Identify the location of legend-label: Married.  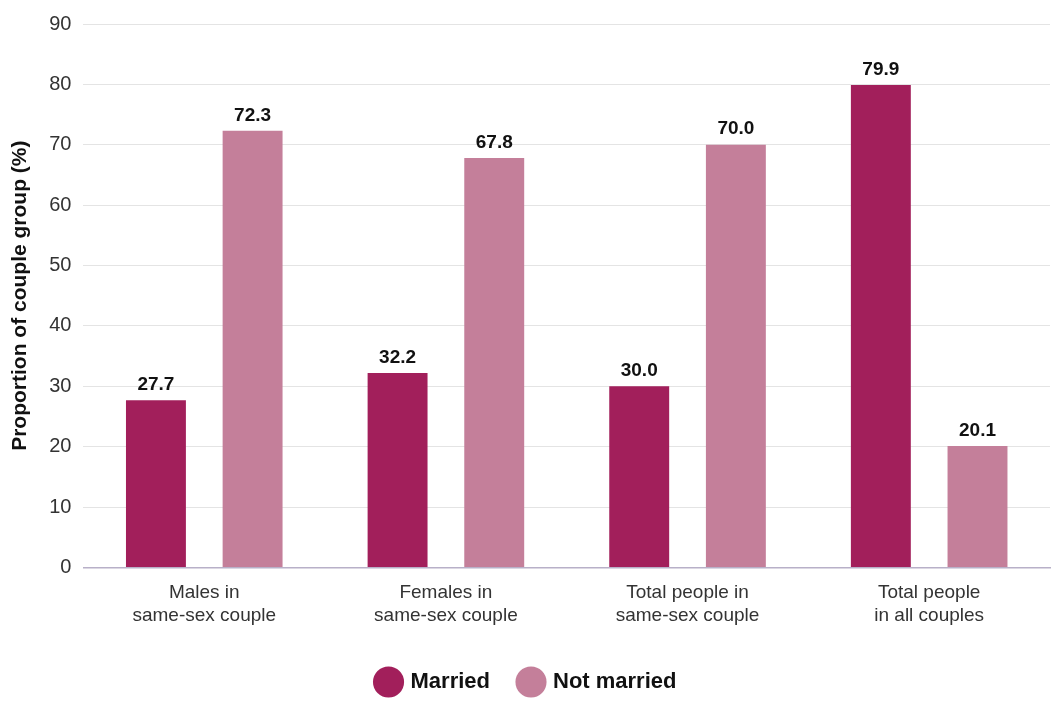
(450, 681).